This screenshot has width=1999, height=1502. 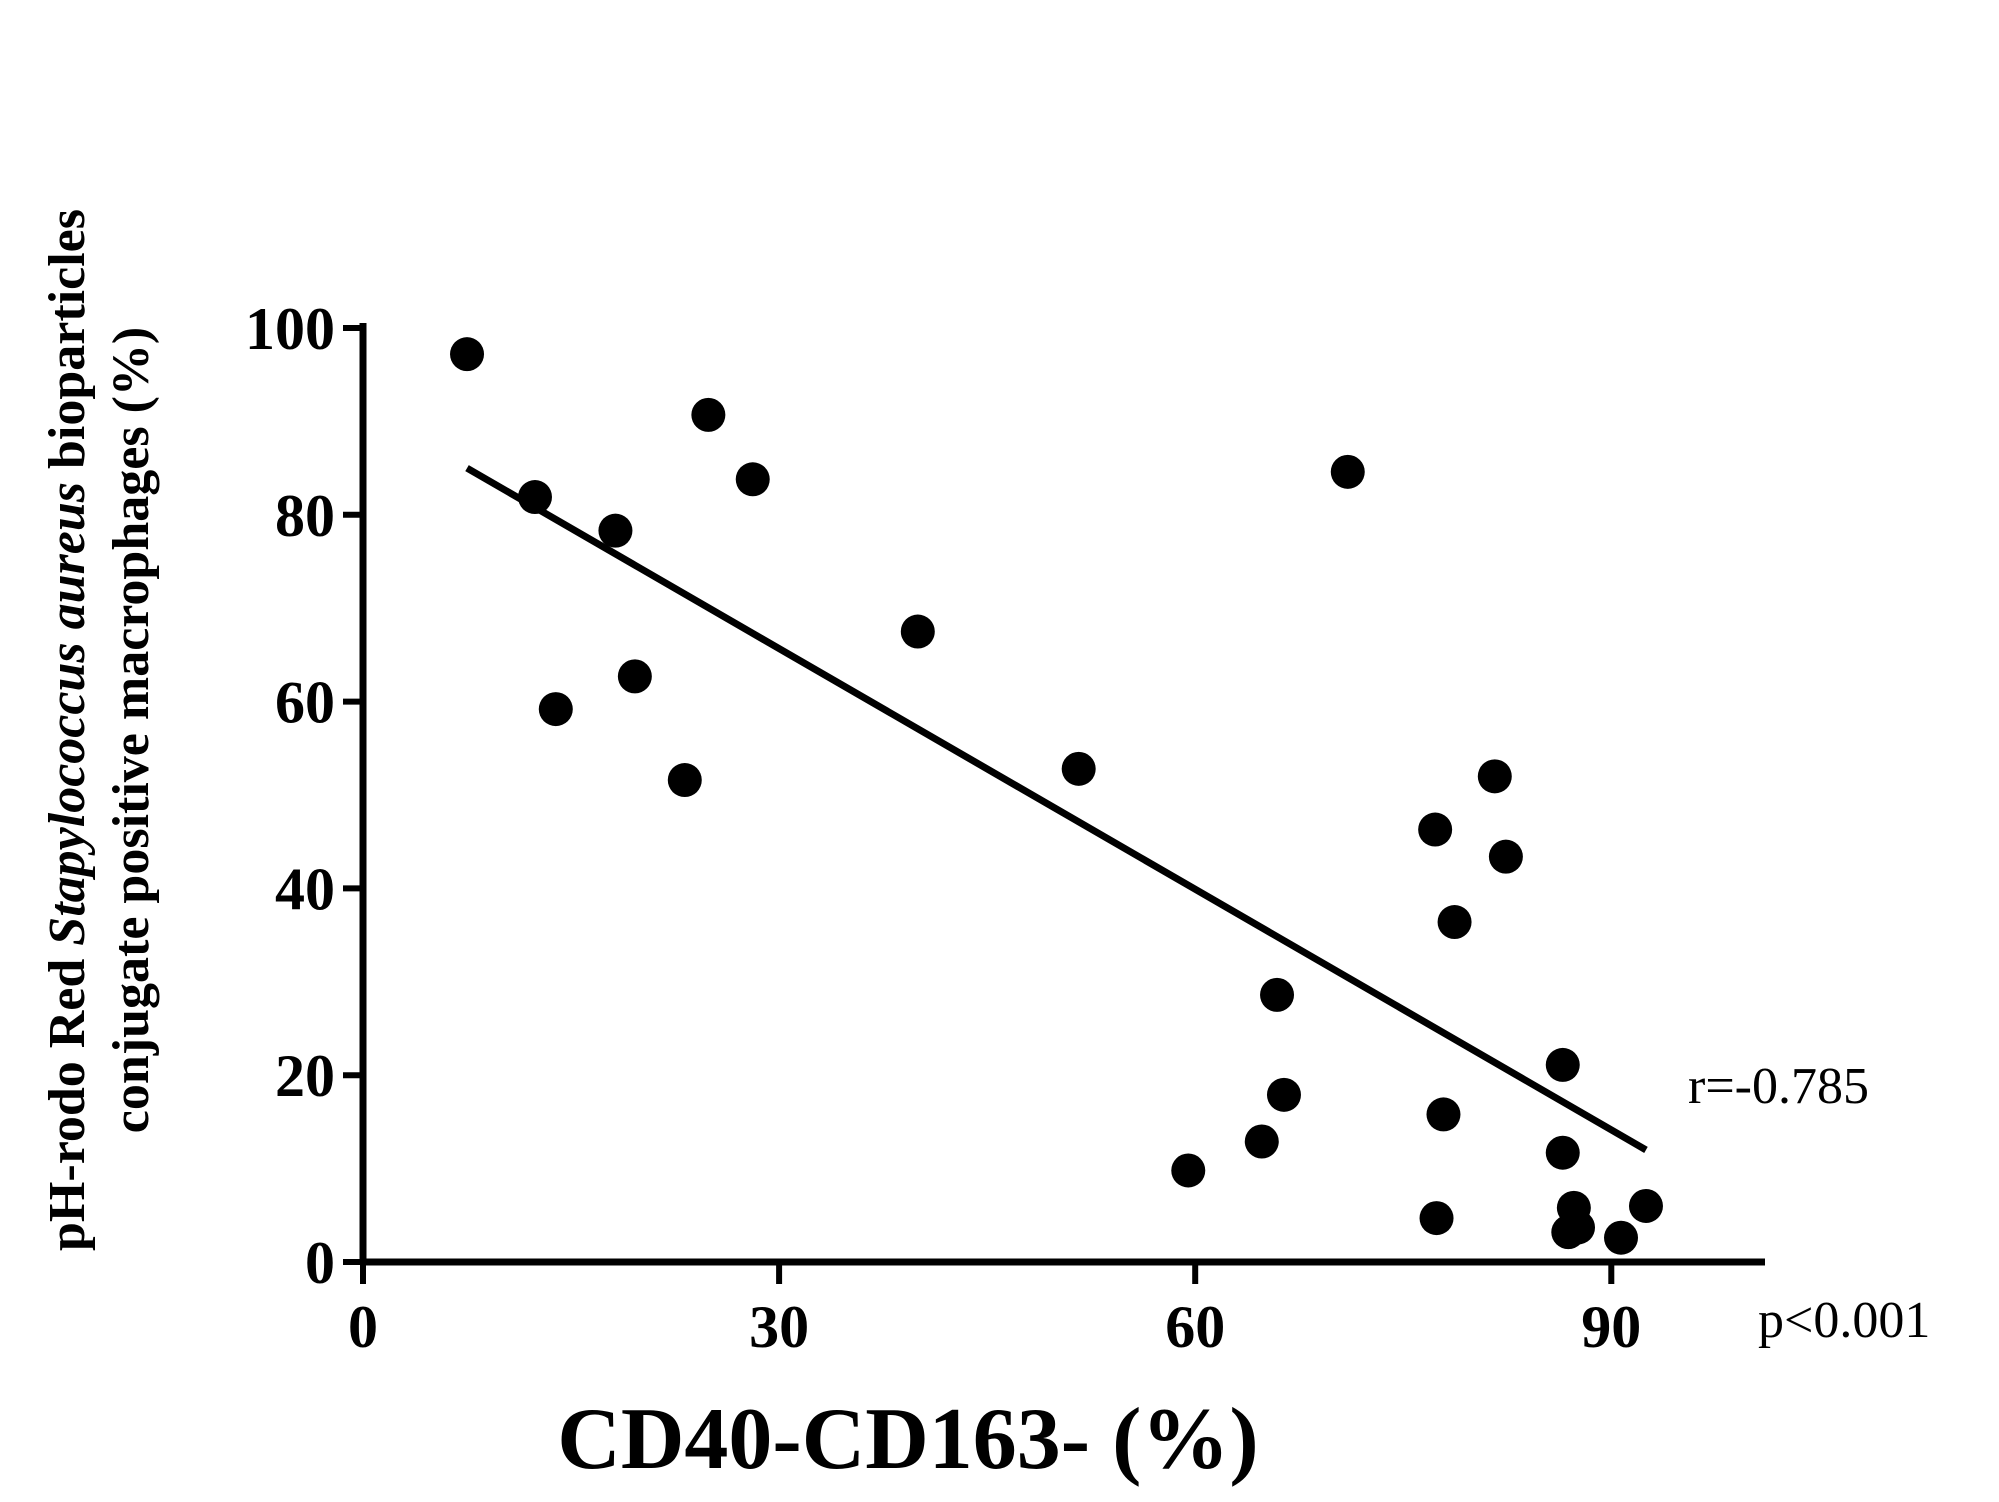 I want to click on p-annotation: p<0.001, so click(x=1844, y=1320).